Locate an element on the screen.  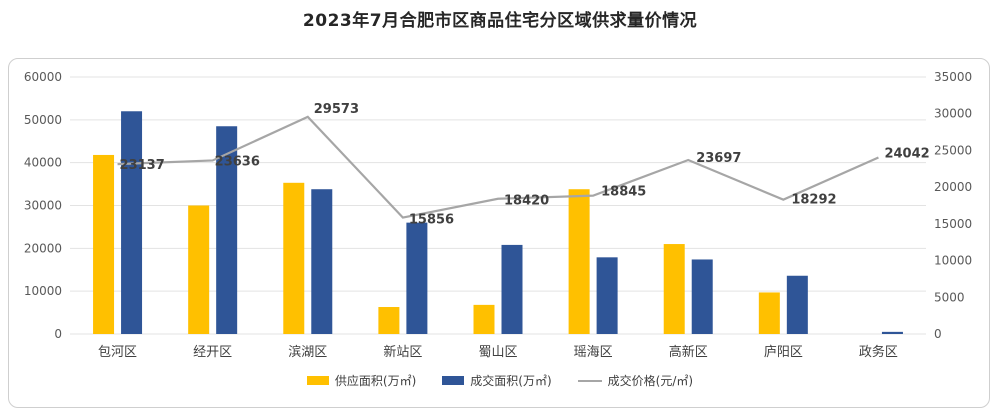
category-label: 瑶海区 is located at coordinates (593, 352).